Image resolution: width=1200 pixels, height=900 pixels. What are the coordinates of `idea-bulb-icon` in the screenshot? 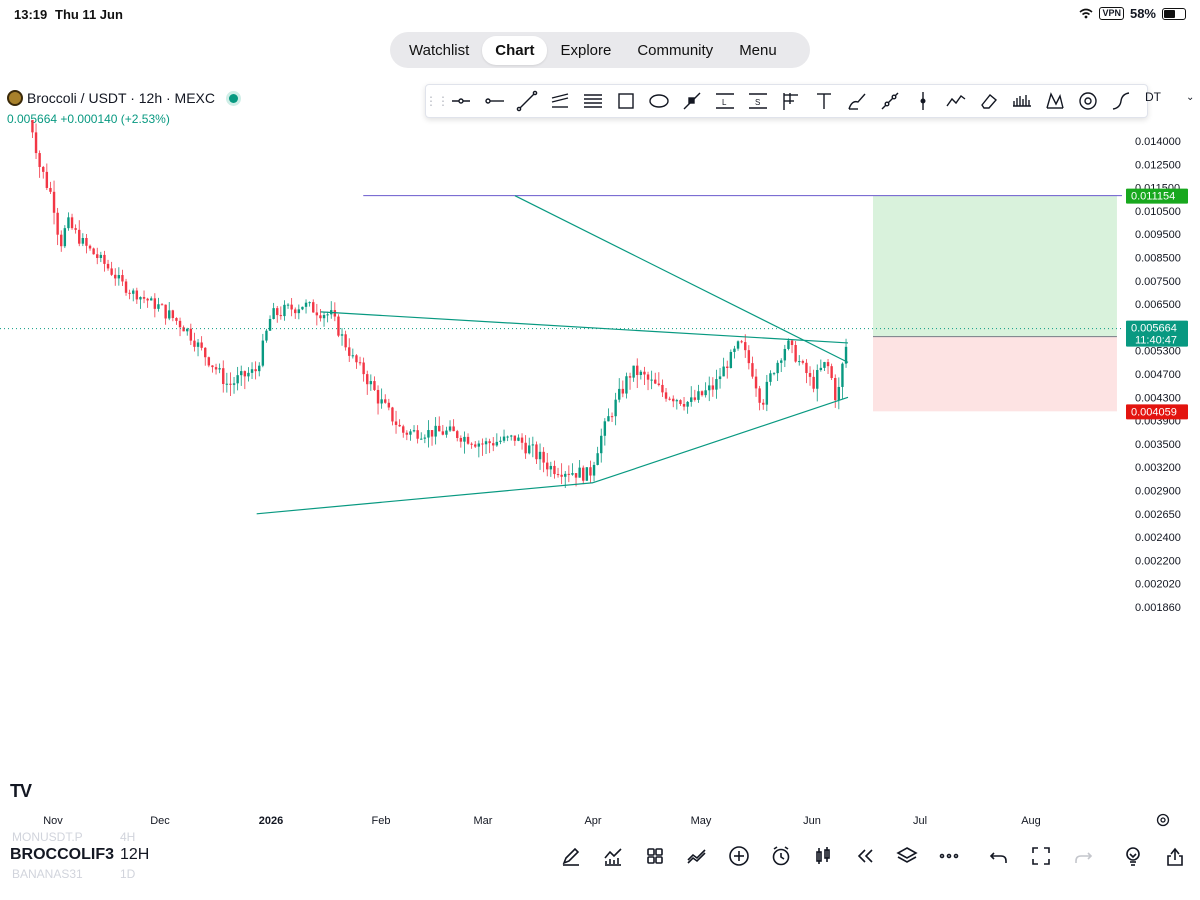 It's located at (1133, 856).